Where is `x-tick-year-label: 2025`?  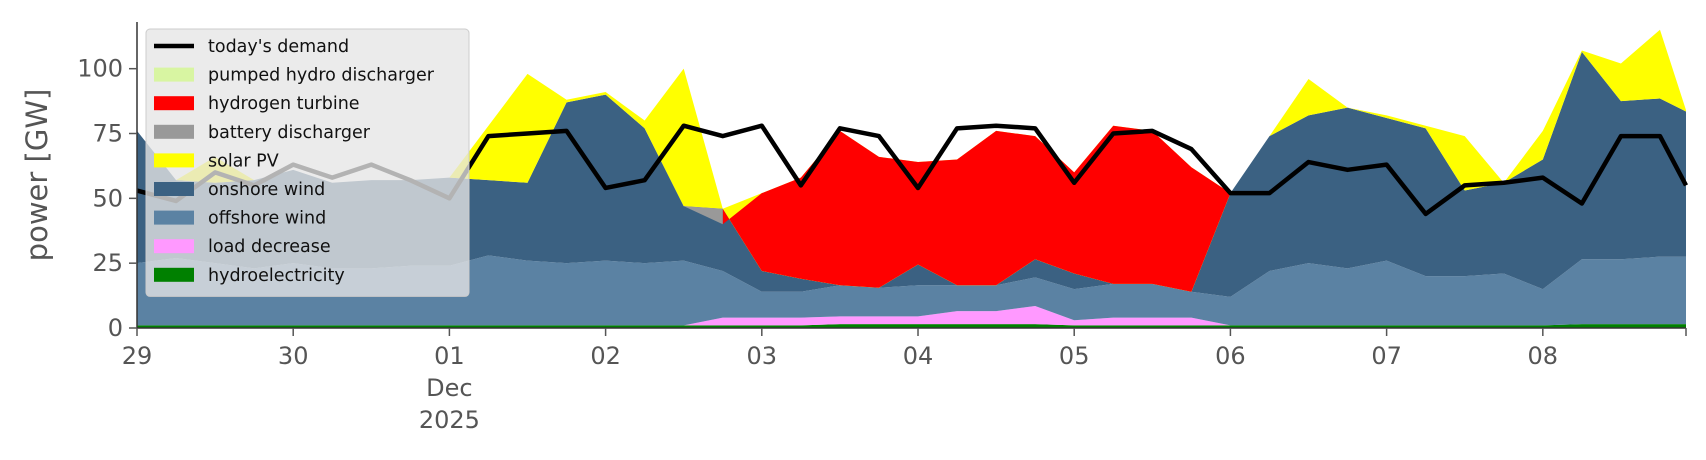
x-tick-year-label: 2025 is located at coordinates (449, 420).